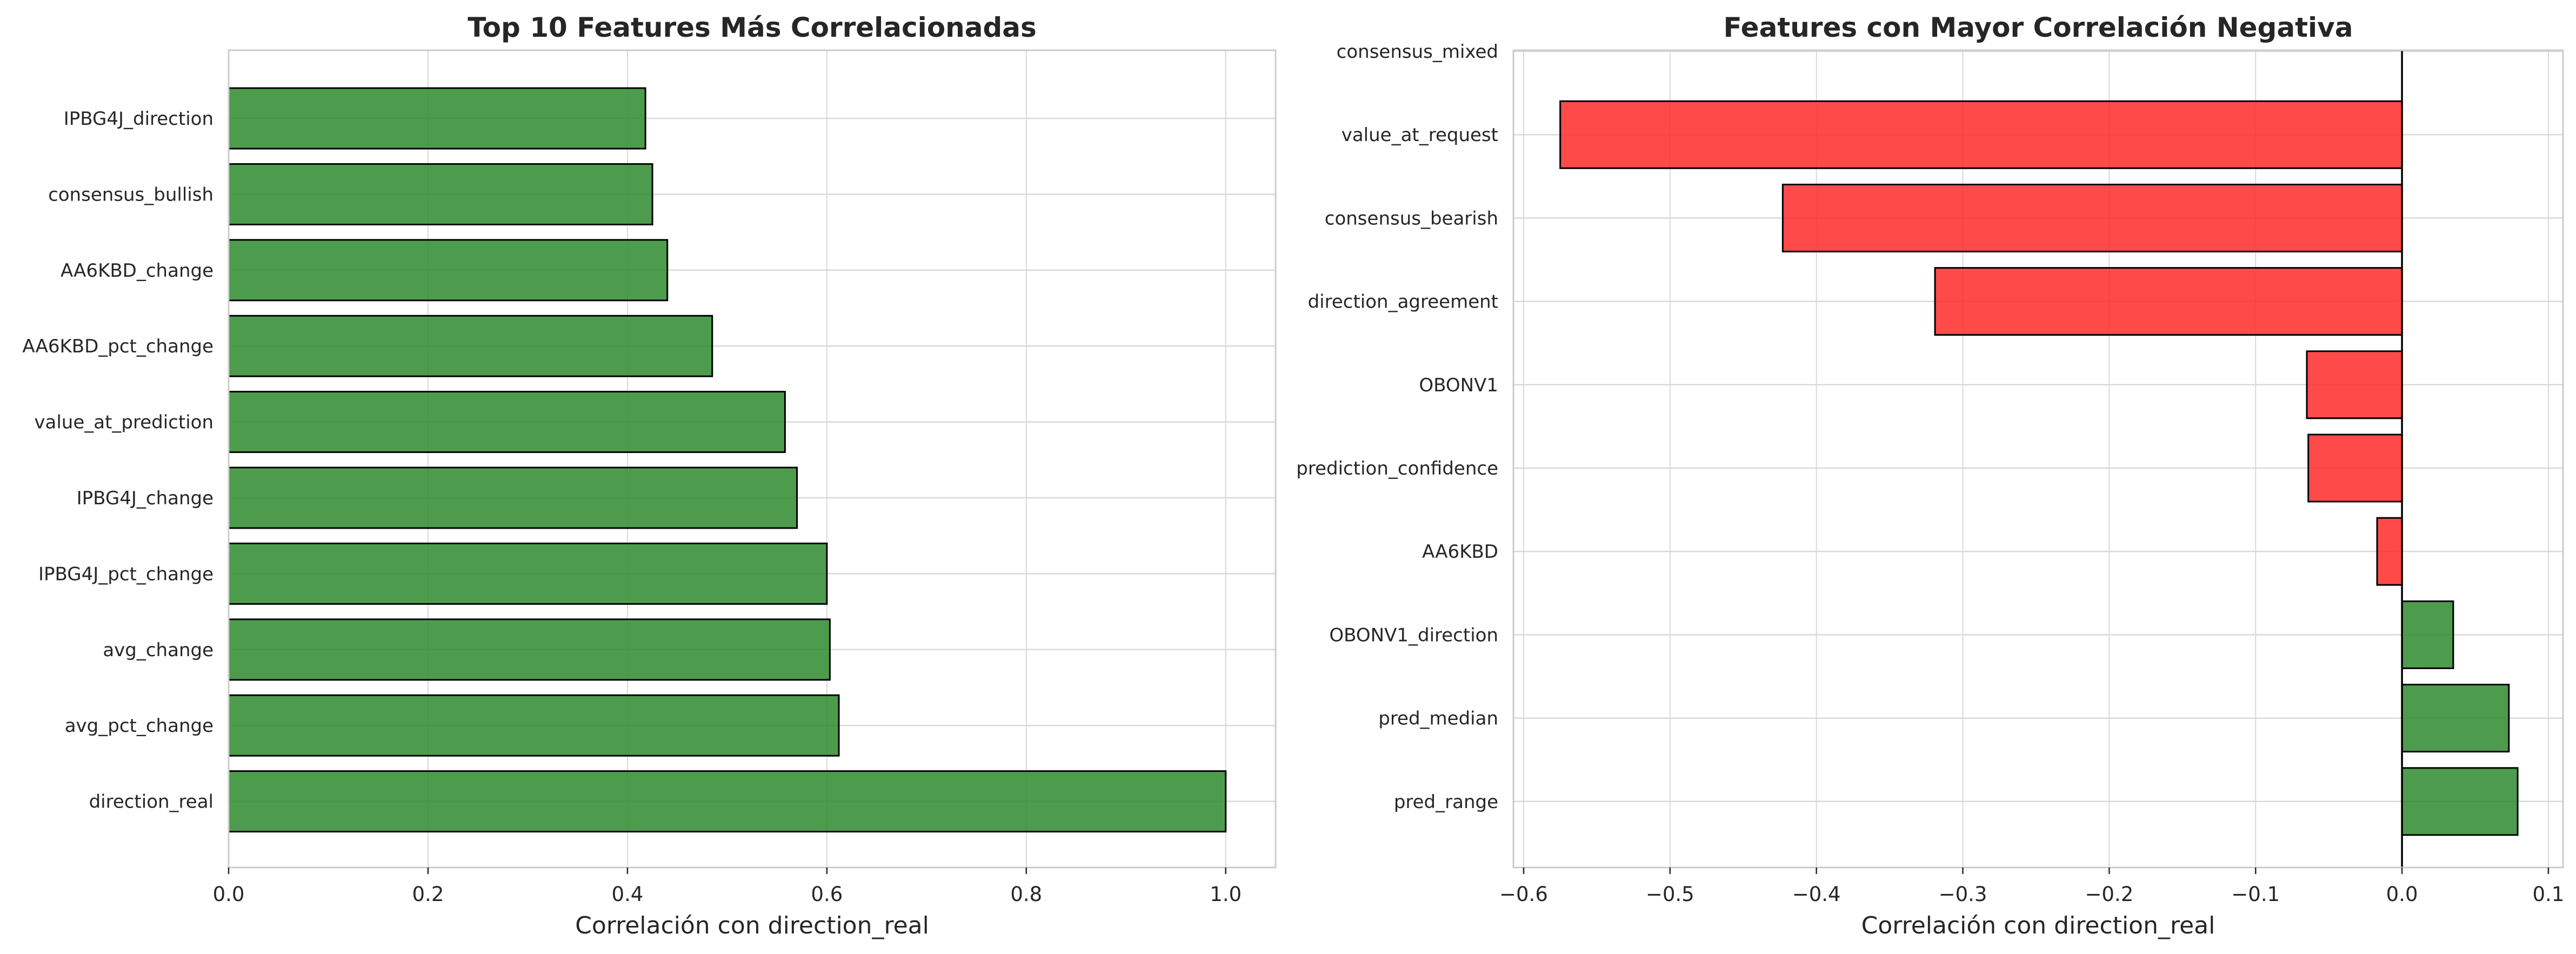 The image size is (2576, 954). I want to click on x-tick-label: 0.1, so click(2548, 894).